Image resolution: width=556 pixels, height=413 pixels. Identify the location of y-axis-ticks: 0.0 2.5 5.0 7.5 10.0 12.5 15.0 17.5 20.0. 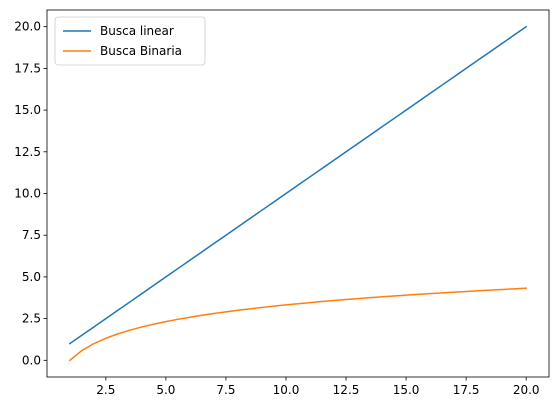
(30, 193).